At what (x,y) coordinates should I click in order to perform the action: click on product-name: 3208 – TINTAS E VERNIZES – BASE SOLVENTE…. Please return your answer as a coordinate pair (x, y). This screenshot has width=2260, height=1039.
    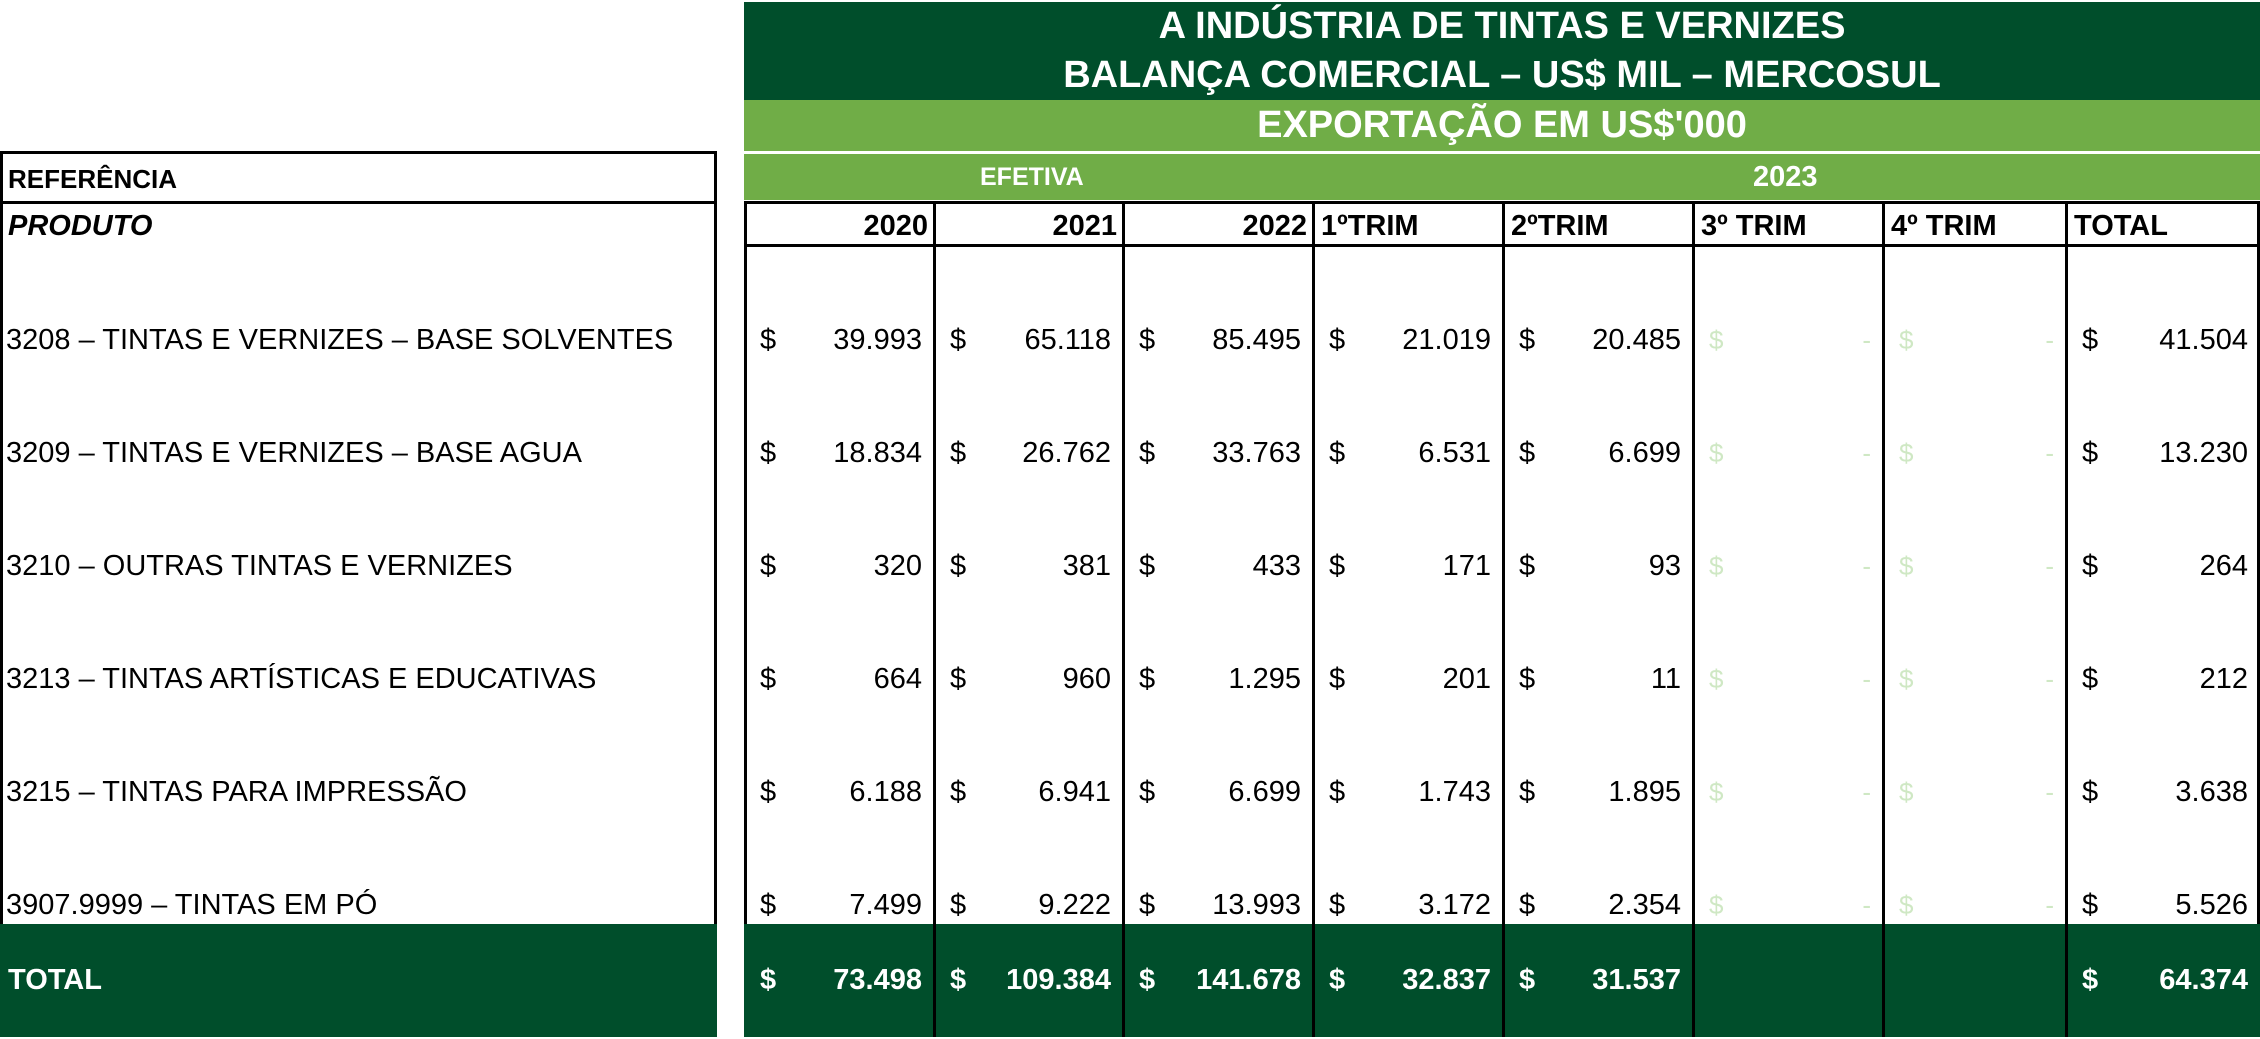
    Looking at the image, I should click on (340, 340).